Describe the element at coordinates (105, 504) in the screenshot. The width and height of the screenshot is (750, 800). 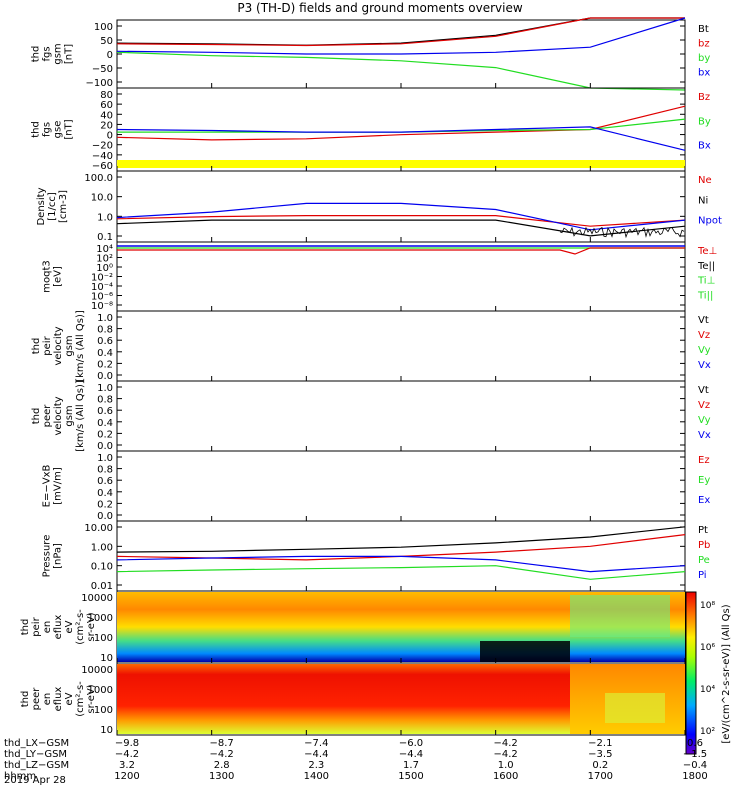
I see `y-tick-label: 0.2` at that location.